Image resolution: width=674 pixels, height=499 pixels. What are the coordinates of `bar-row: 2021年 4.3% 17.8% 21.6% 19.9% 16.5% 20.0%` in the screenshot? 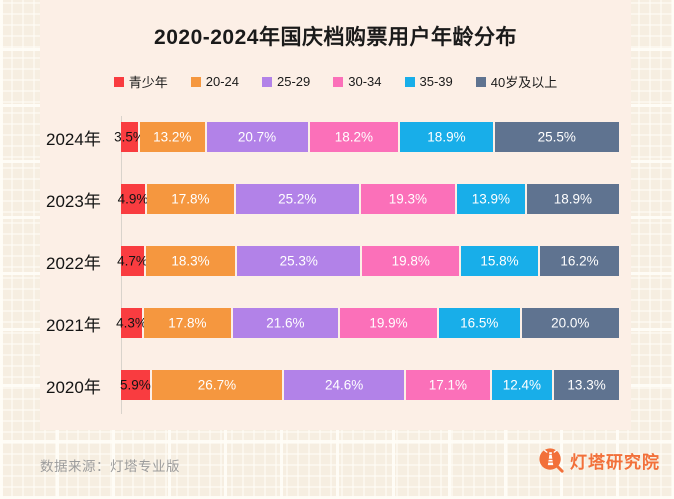 It's located at (338, 323).